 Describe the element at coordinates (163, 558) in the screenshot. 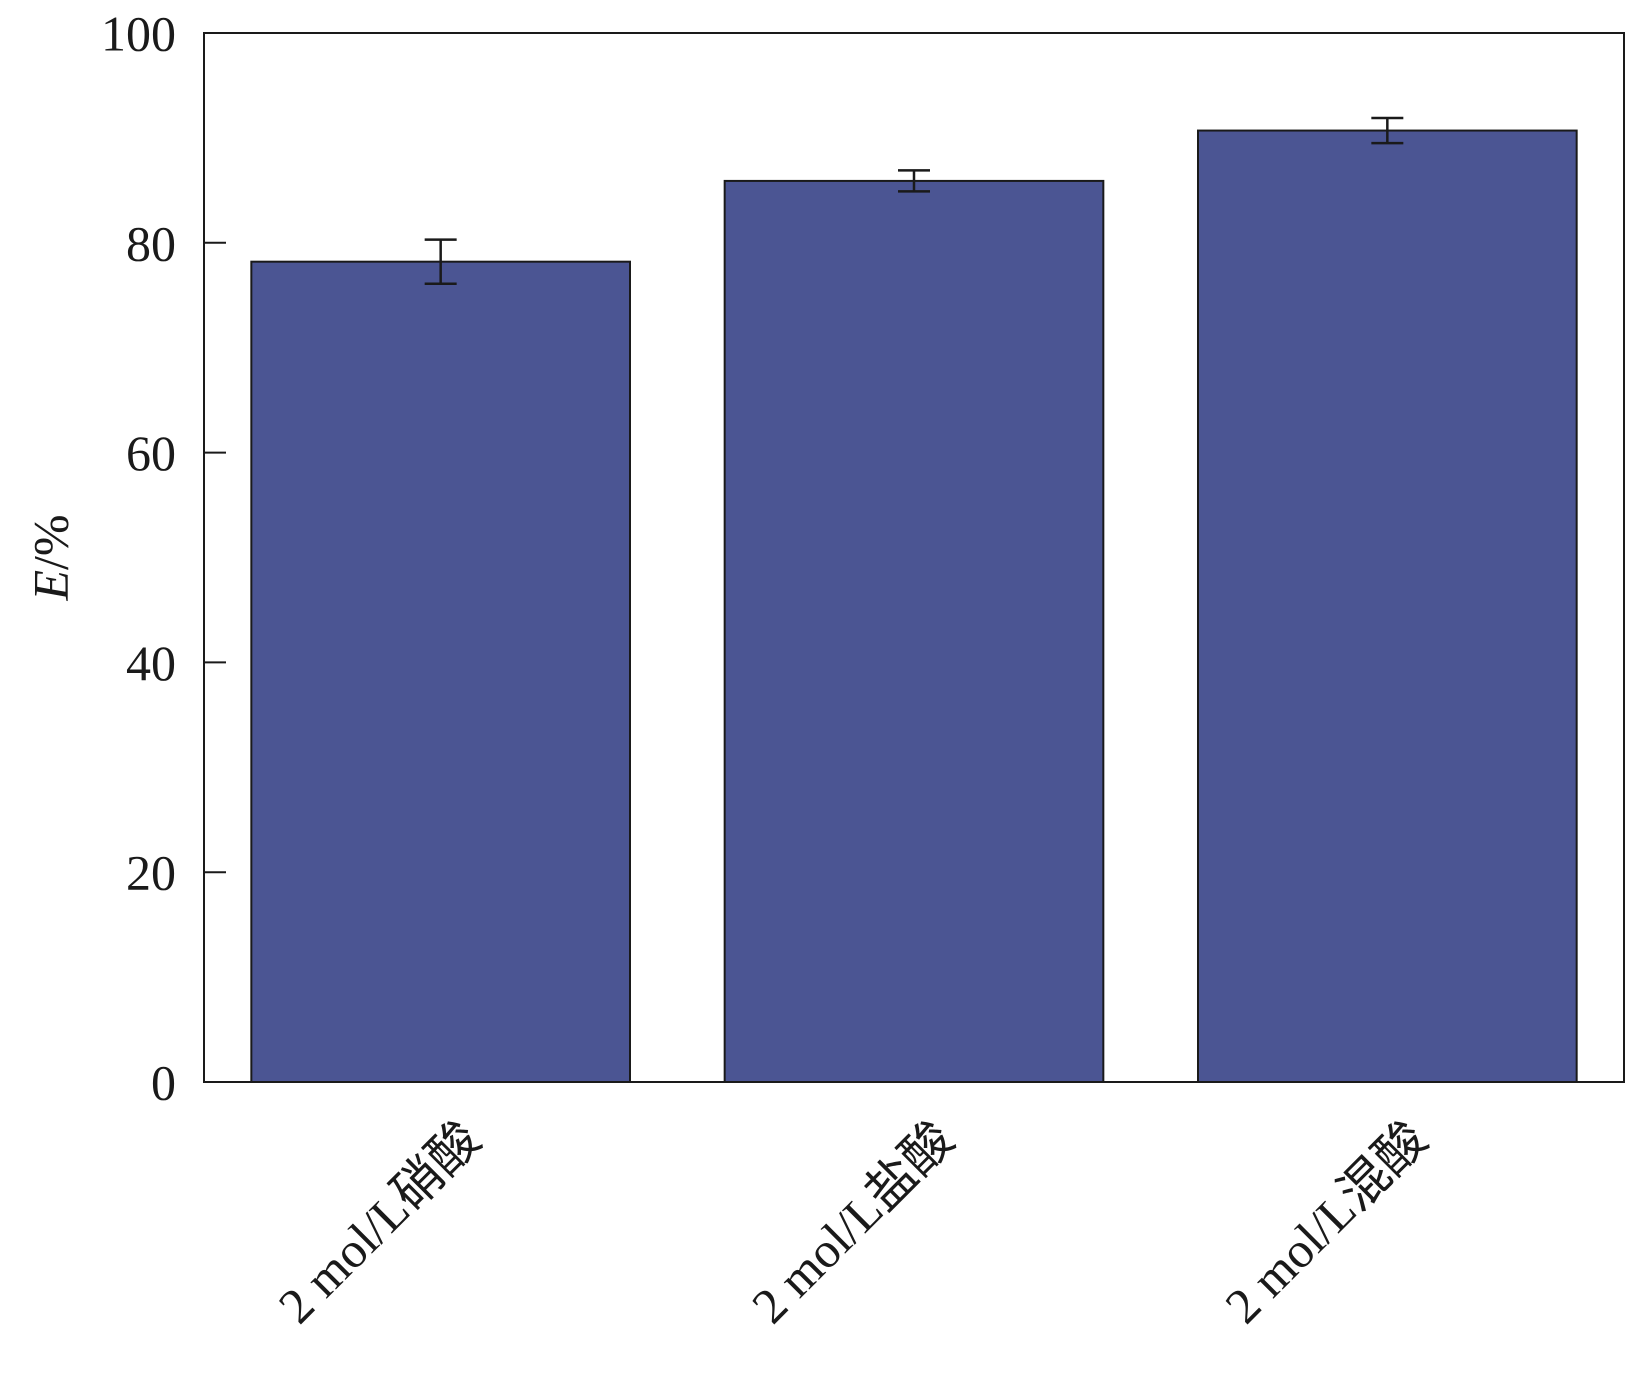

I see `y-axis: 0 20 40 60 80 100` at that location.